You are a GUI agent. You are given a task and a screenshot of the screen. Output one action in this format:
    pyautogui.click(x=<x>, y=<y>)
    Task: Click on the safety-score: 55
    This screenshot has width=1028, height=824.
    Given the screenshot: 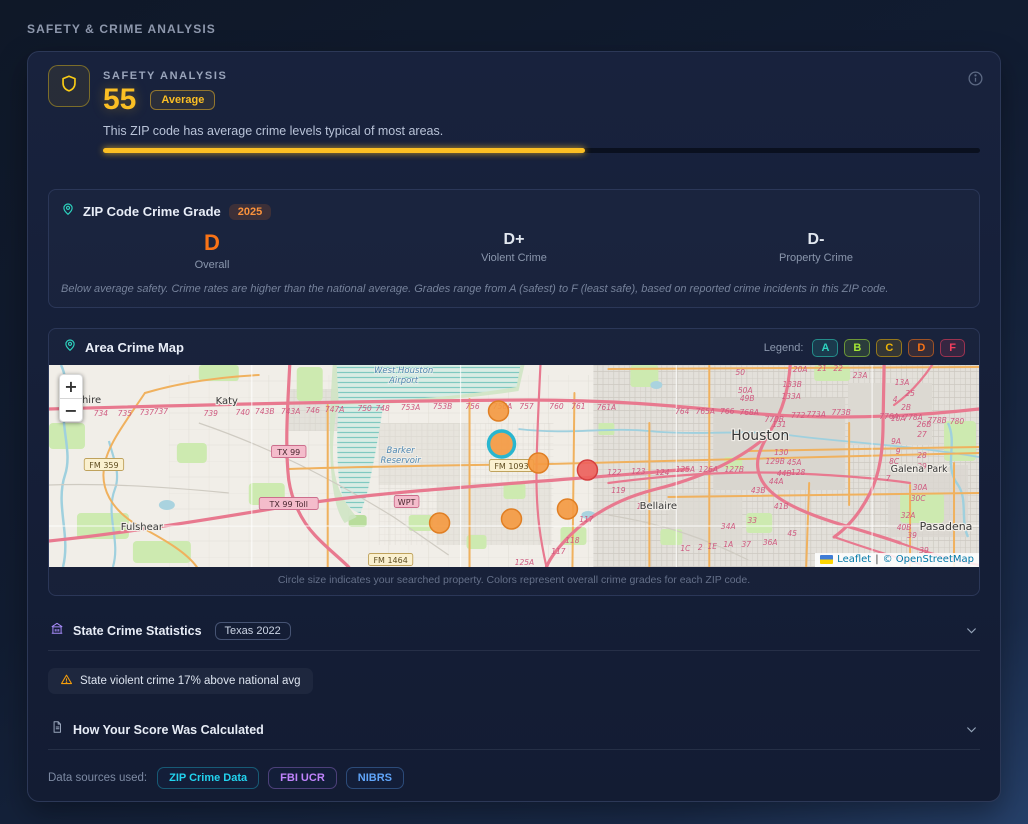 What is the action you would take?
    pyautogui.click(x=120, y=99)
    